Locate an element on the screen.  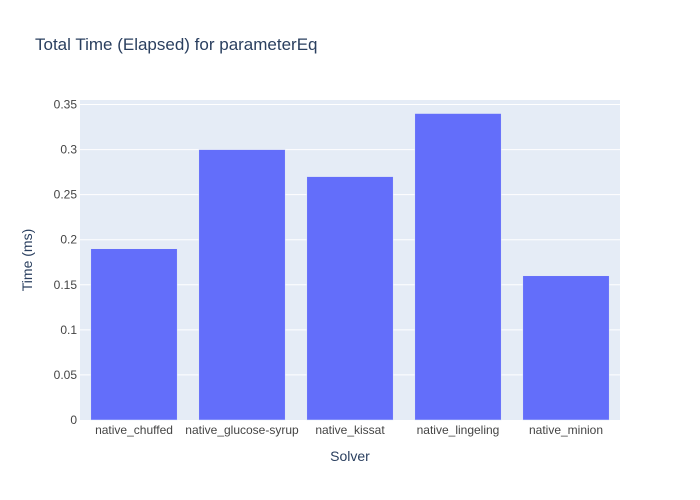
y-tick-label: 0.25 is located at coordinates (66, 195).